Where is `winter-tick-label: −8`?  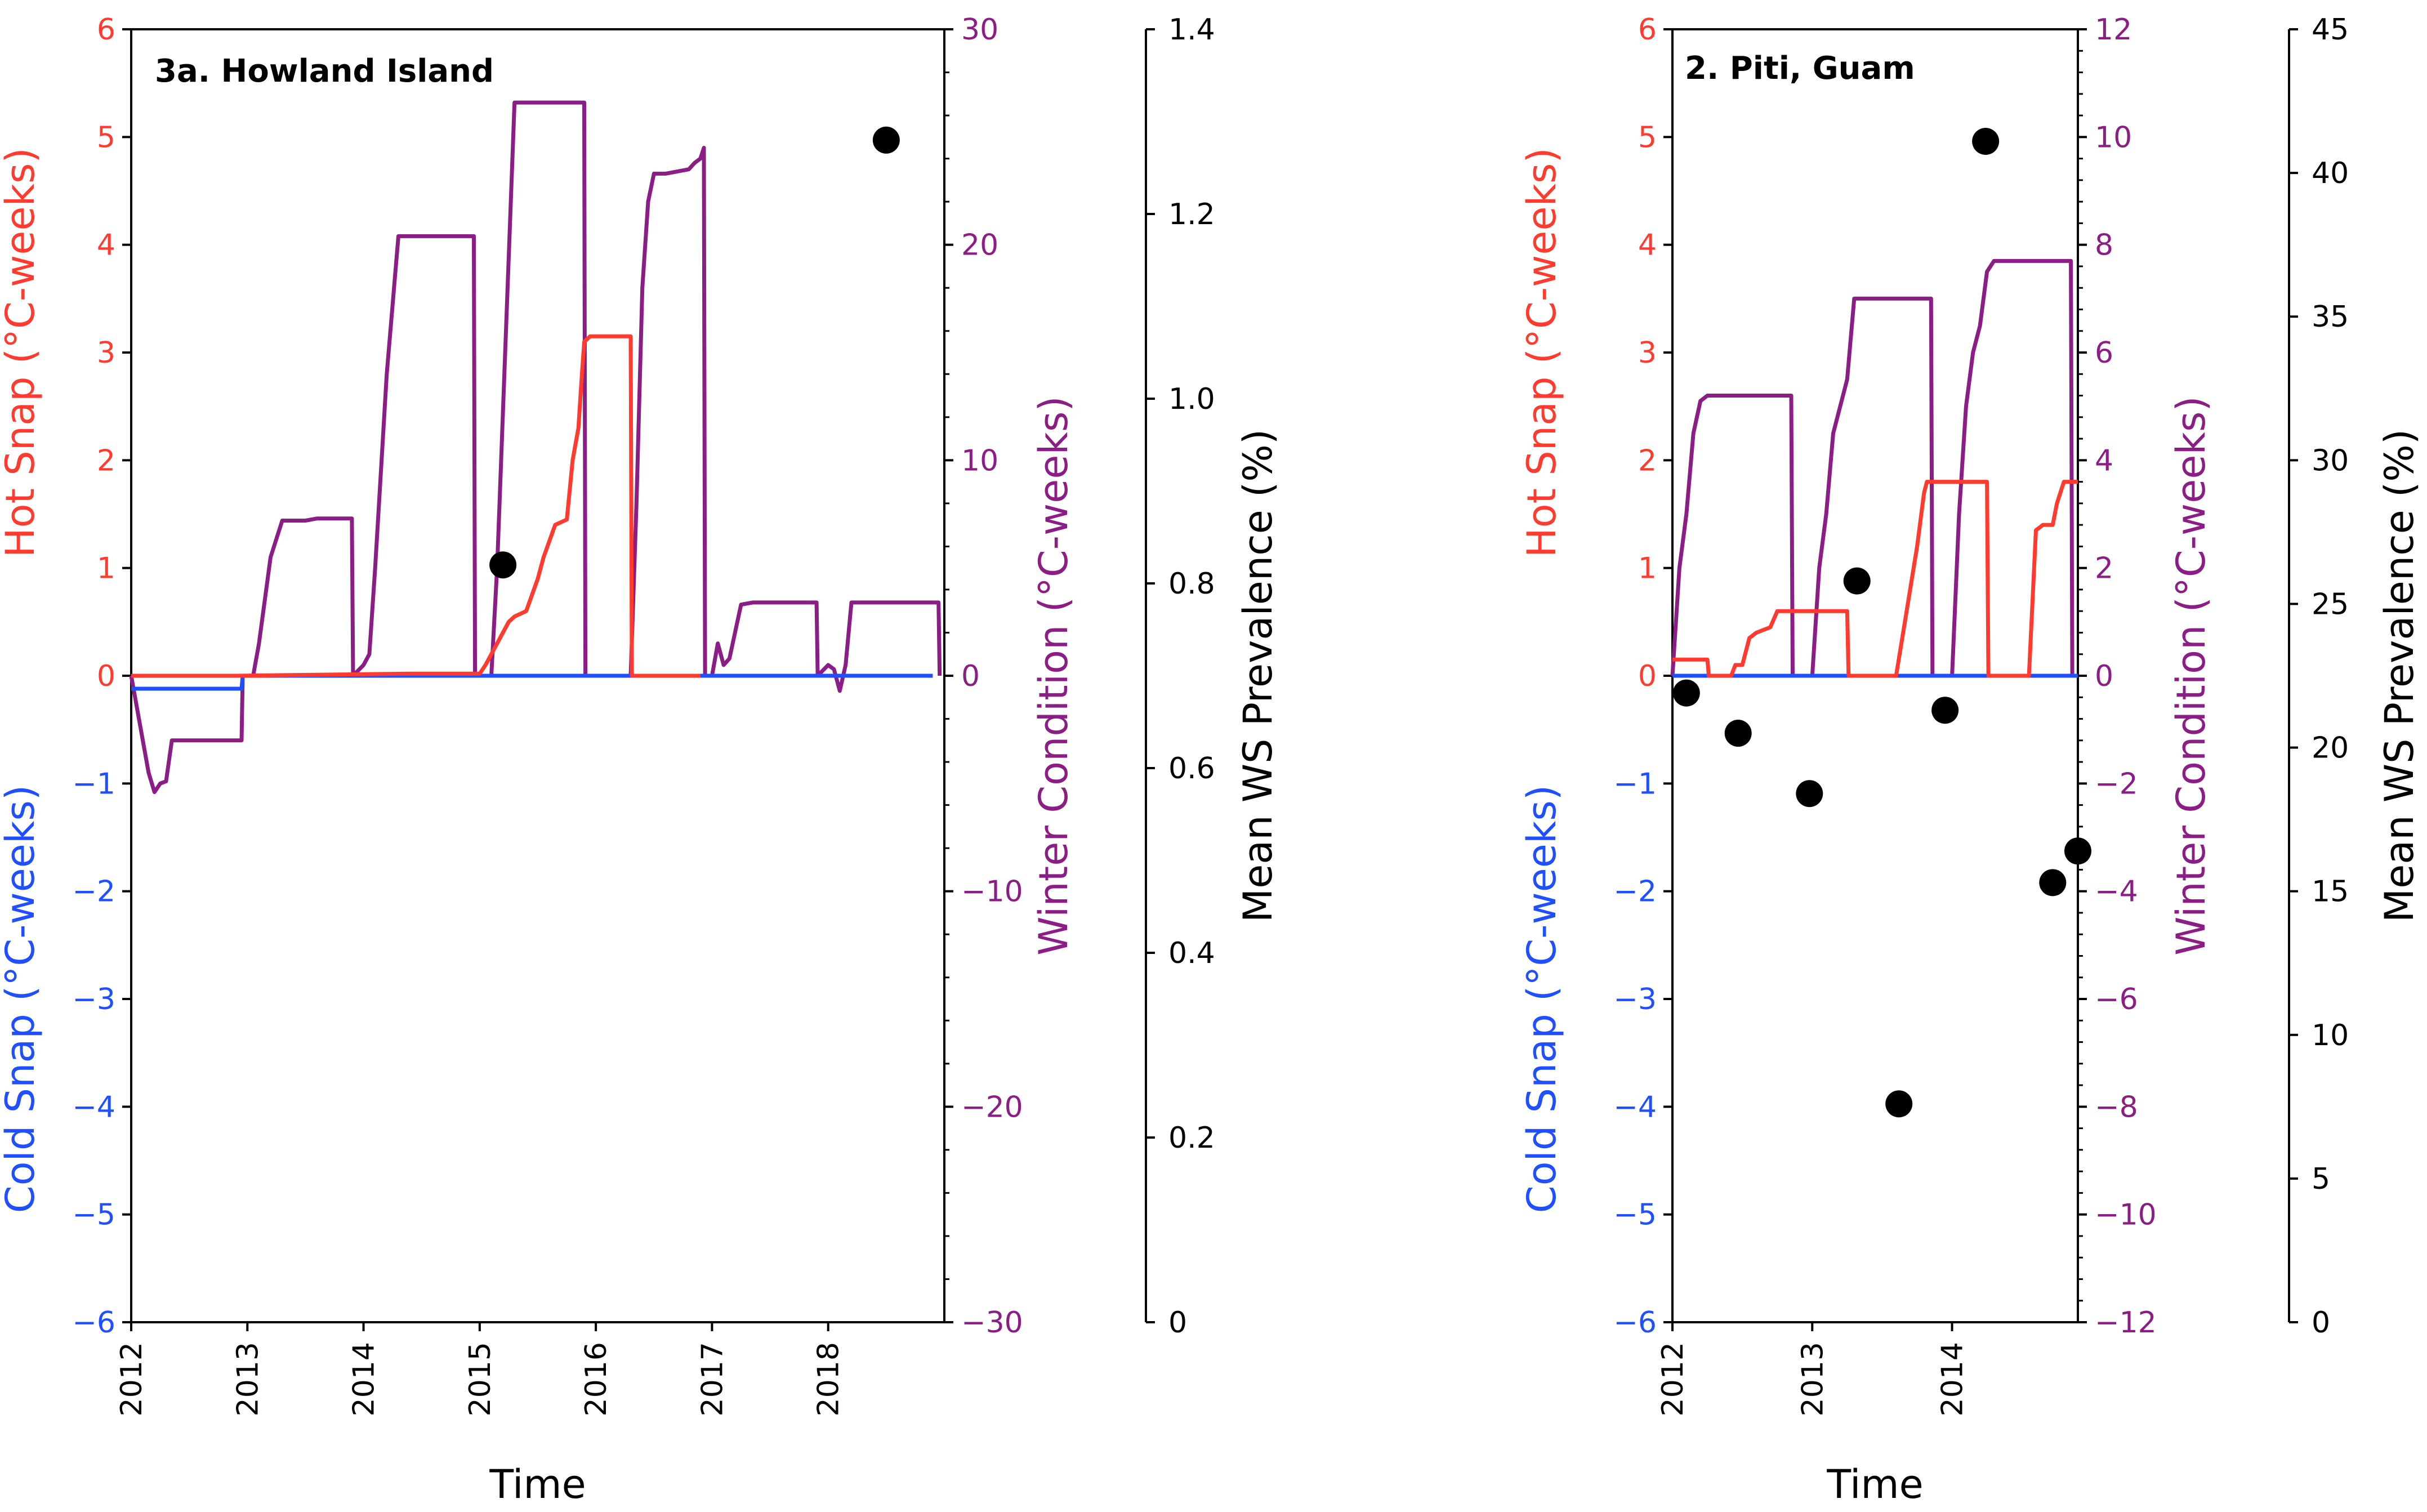 winter-tick-label: −8 is located at coordinates (2116, 1107).